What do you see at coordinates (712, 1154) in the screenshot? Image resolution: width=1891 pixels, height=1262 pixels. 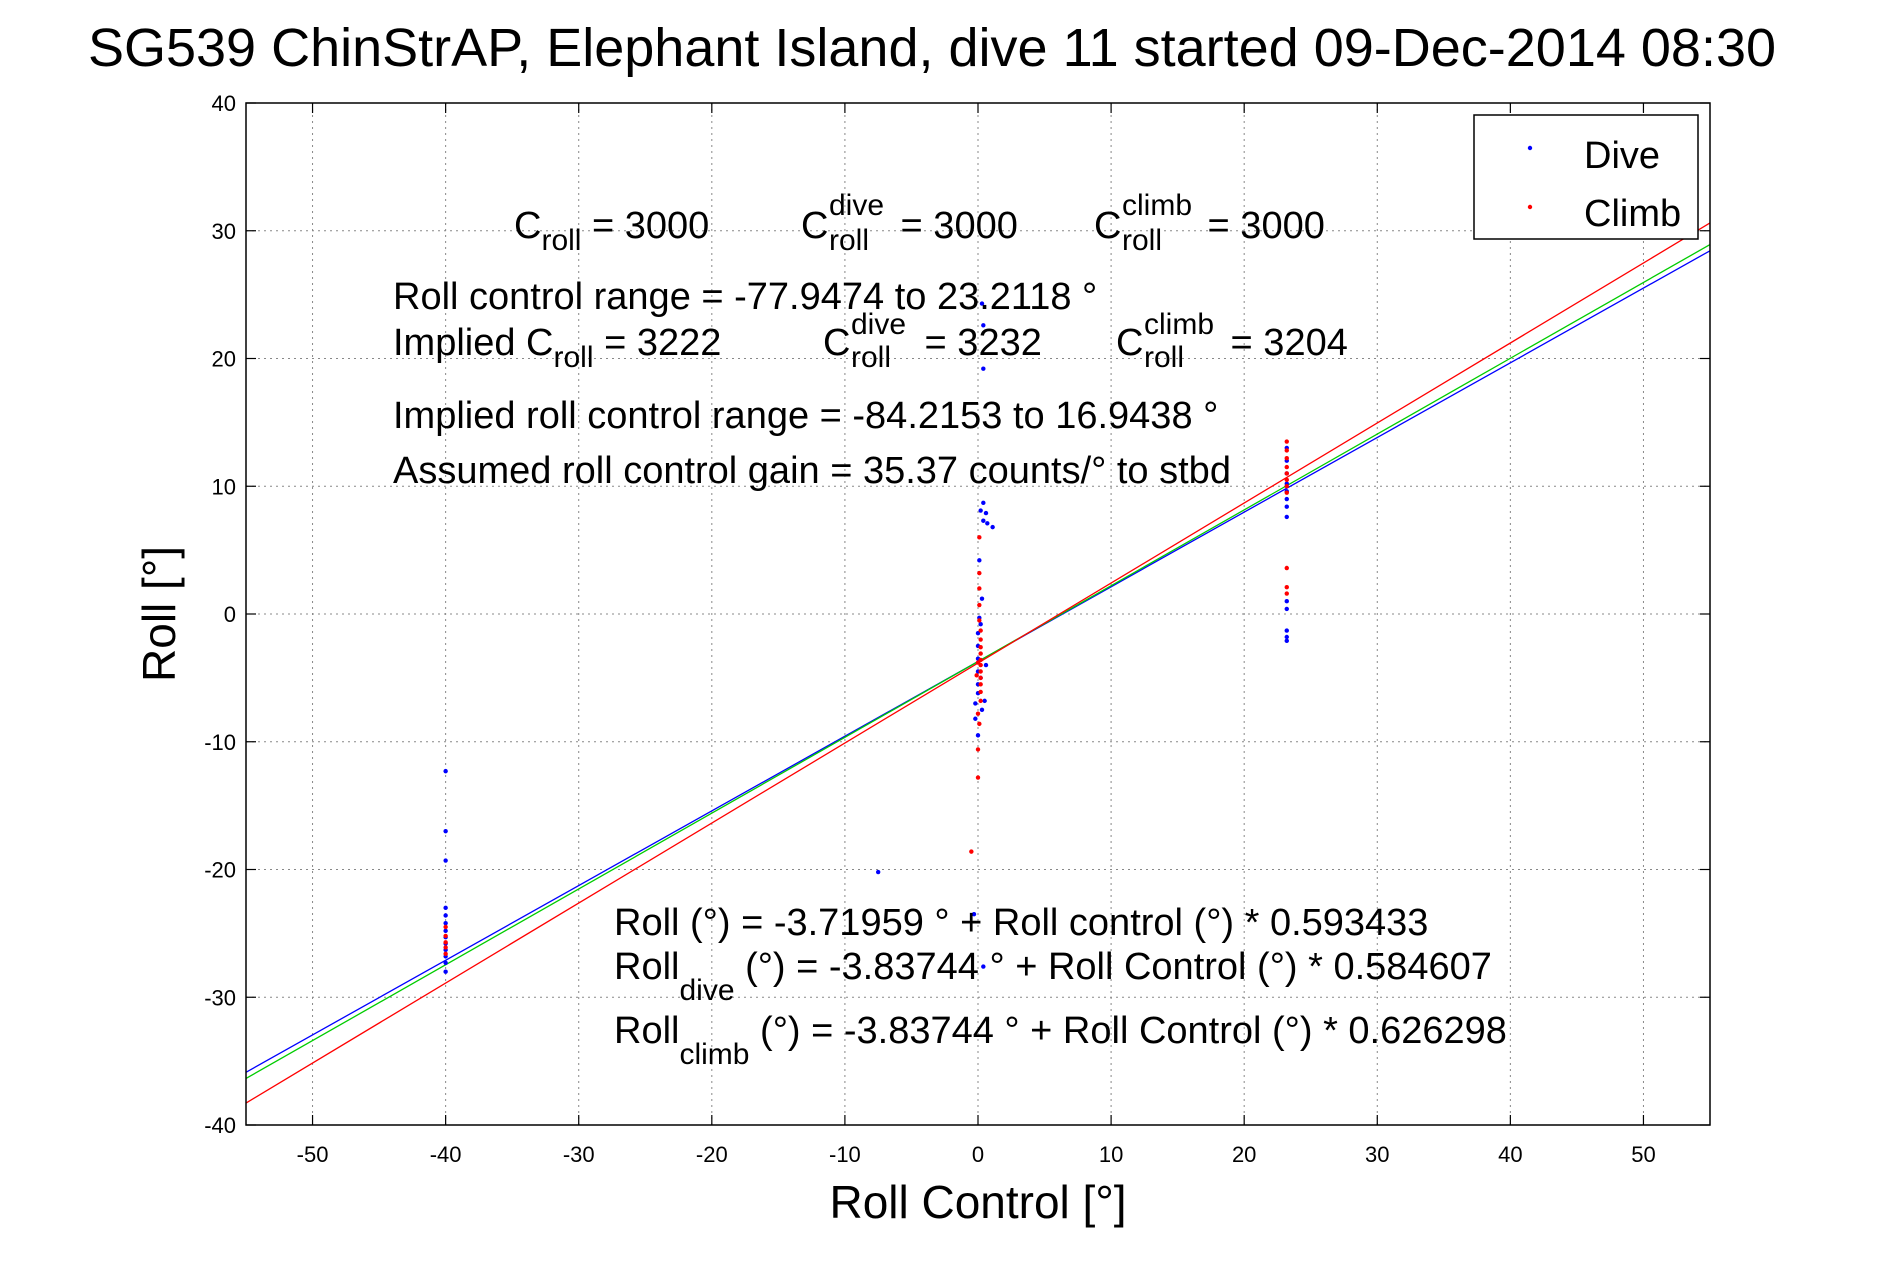 I see `x-tick-label: -20` at bounding box center [712, 1154].